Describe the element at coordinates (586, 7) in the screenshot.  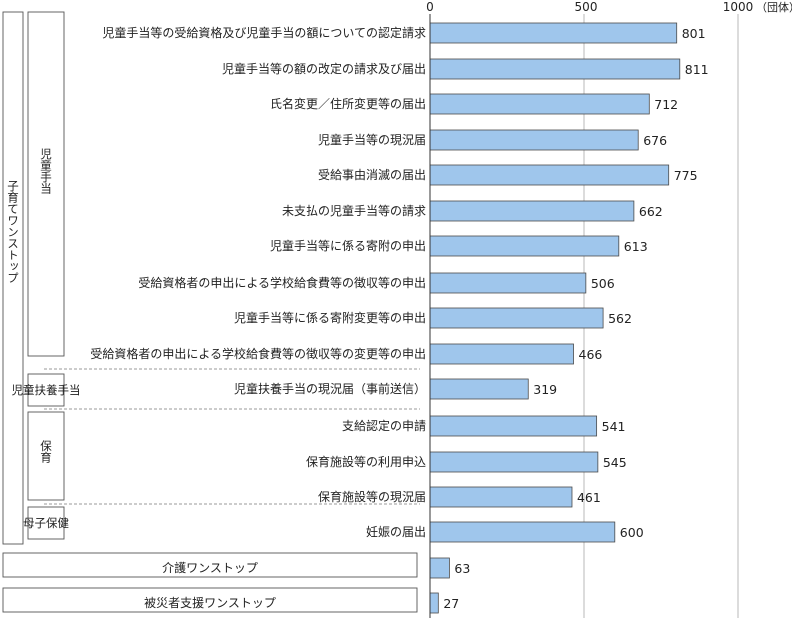
I see `x-tick-label-500: 500` at that location.